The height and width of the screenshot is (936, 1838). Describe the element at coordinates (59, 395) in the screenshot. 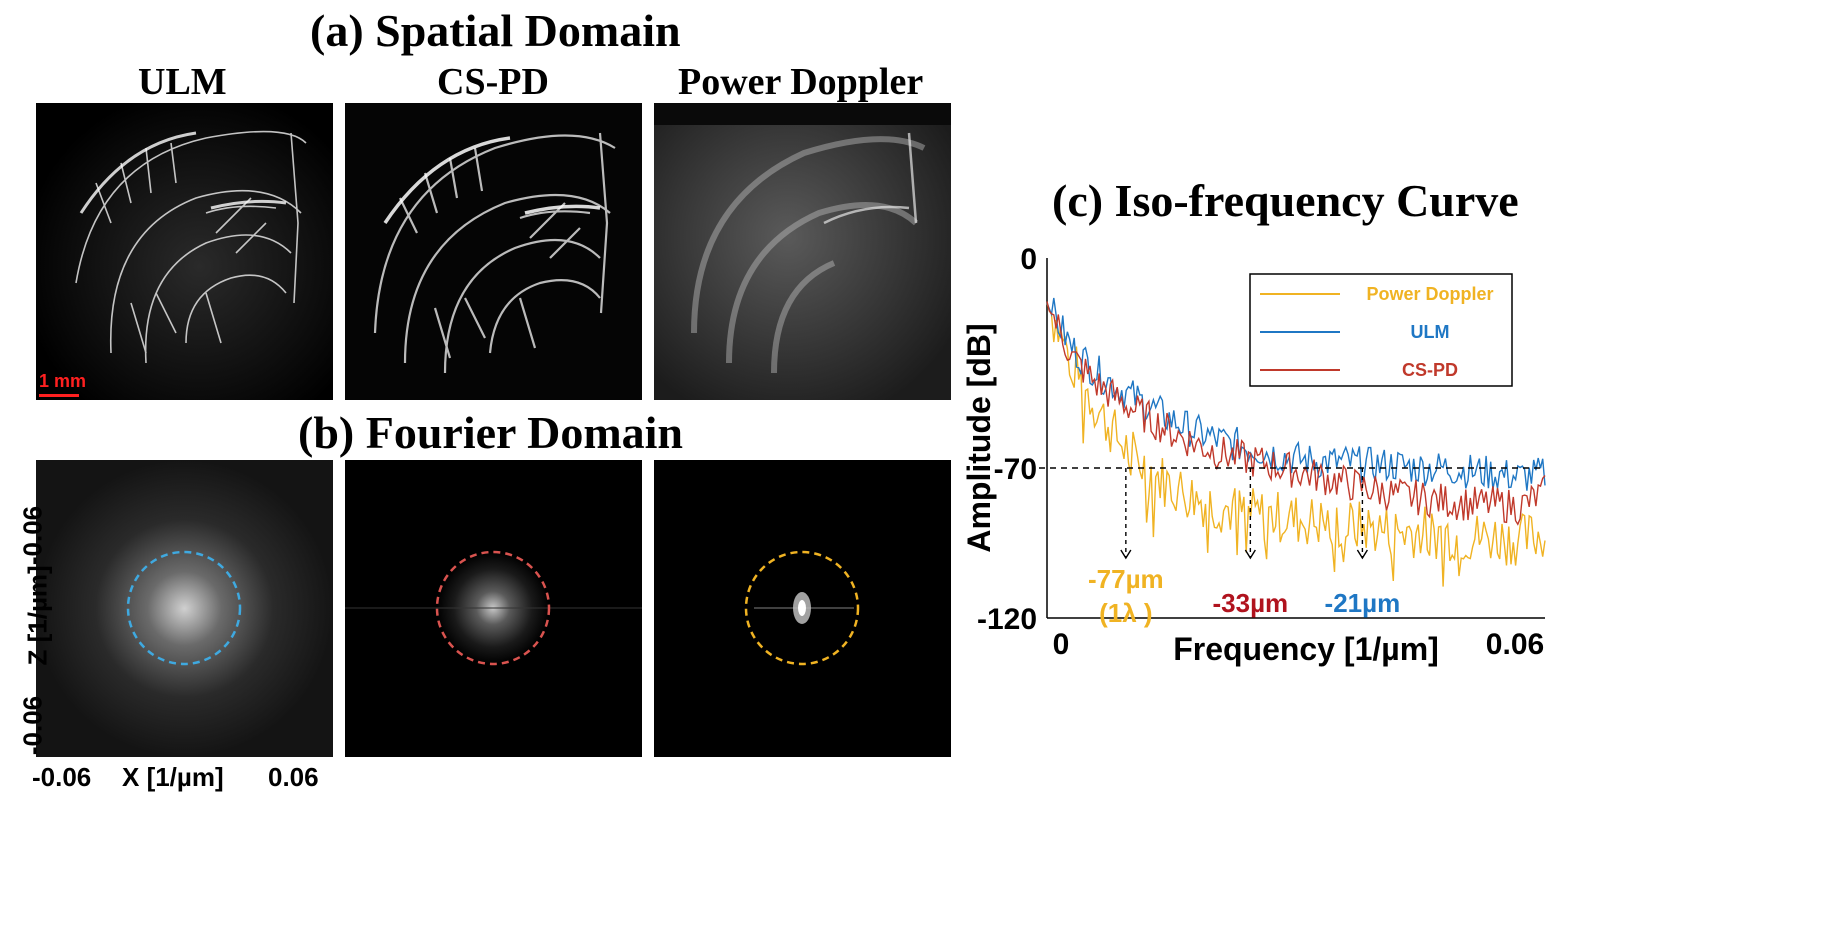

I see `scale-bar` at that location.